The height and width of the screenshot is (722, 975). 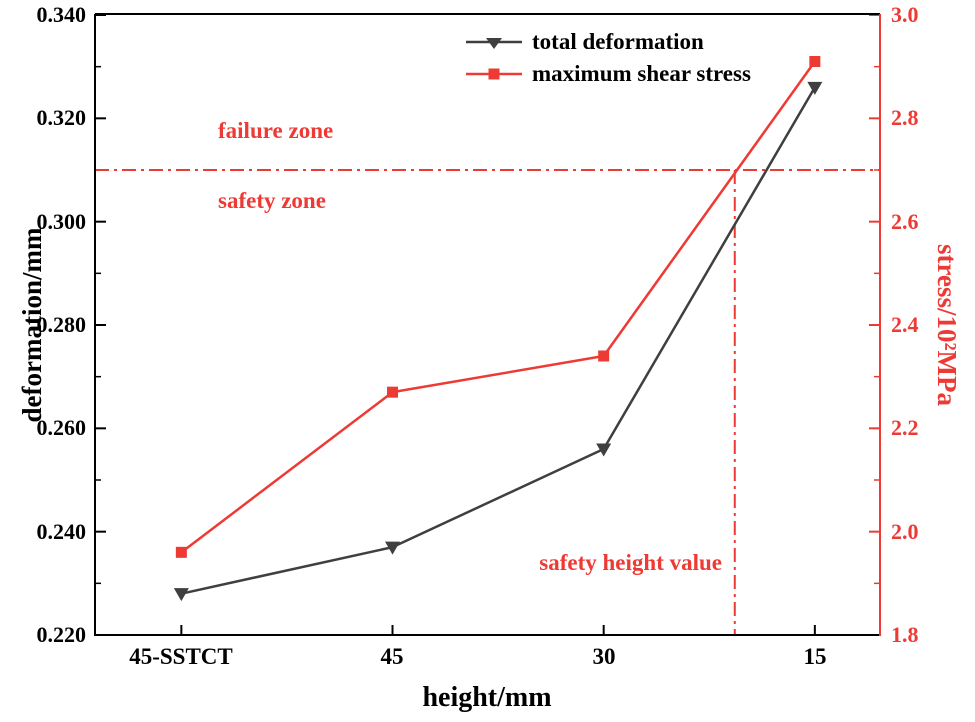 I want to click on x-tick: 45, so click(x=392, y=656).